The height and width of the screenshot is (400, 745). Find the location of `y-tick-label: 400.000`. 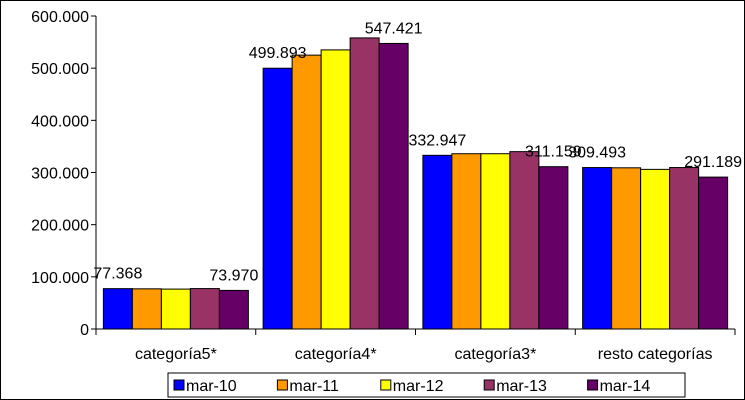

y-tick-label: 400.000 is located at coordinates (60, 121).